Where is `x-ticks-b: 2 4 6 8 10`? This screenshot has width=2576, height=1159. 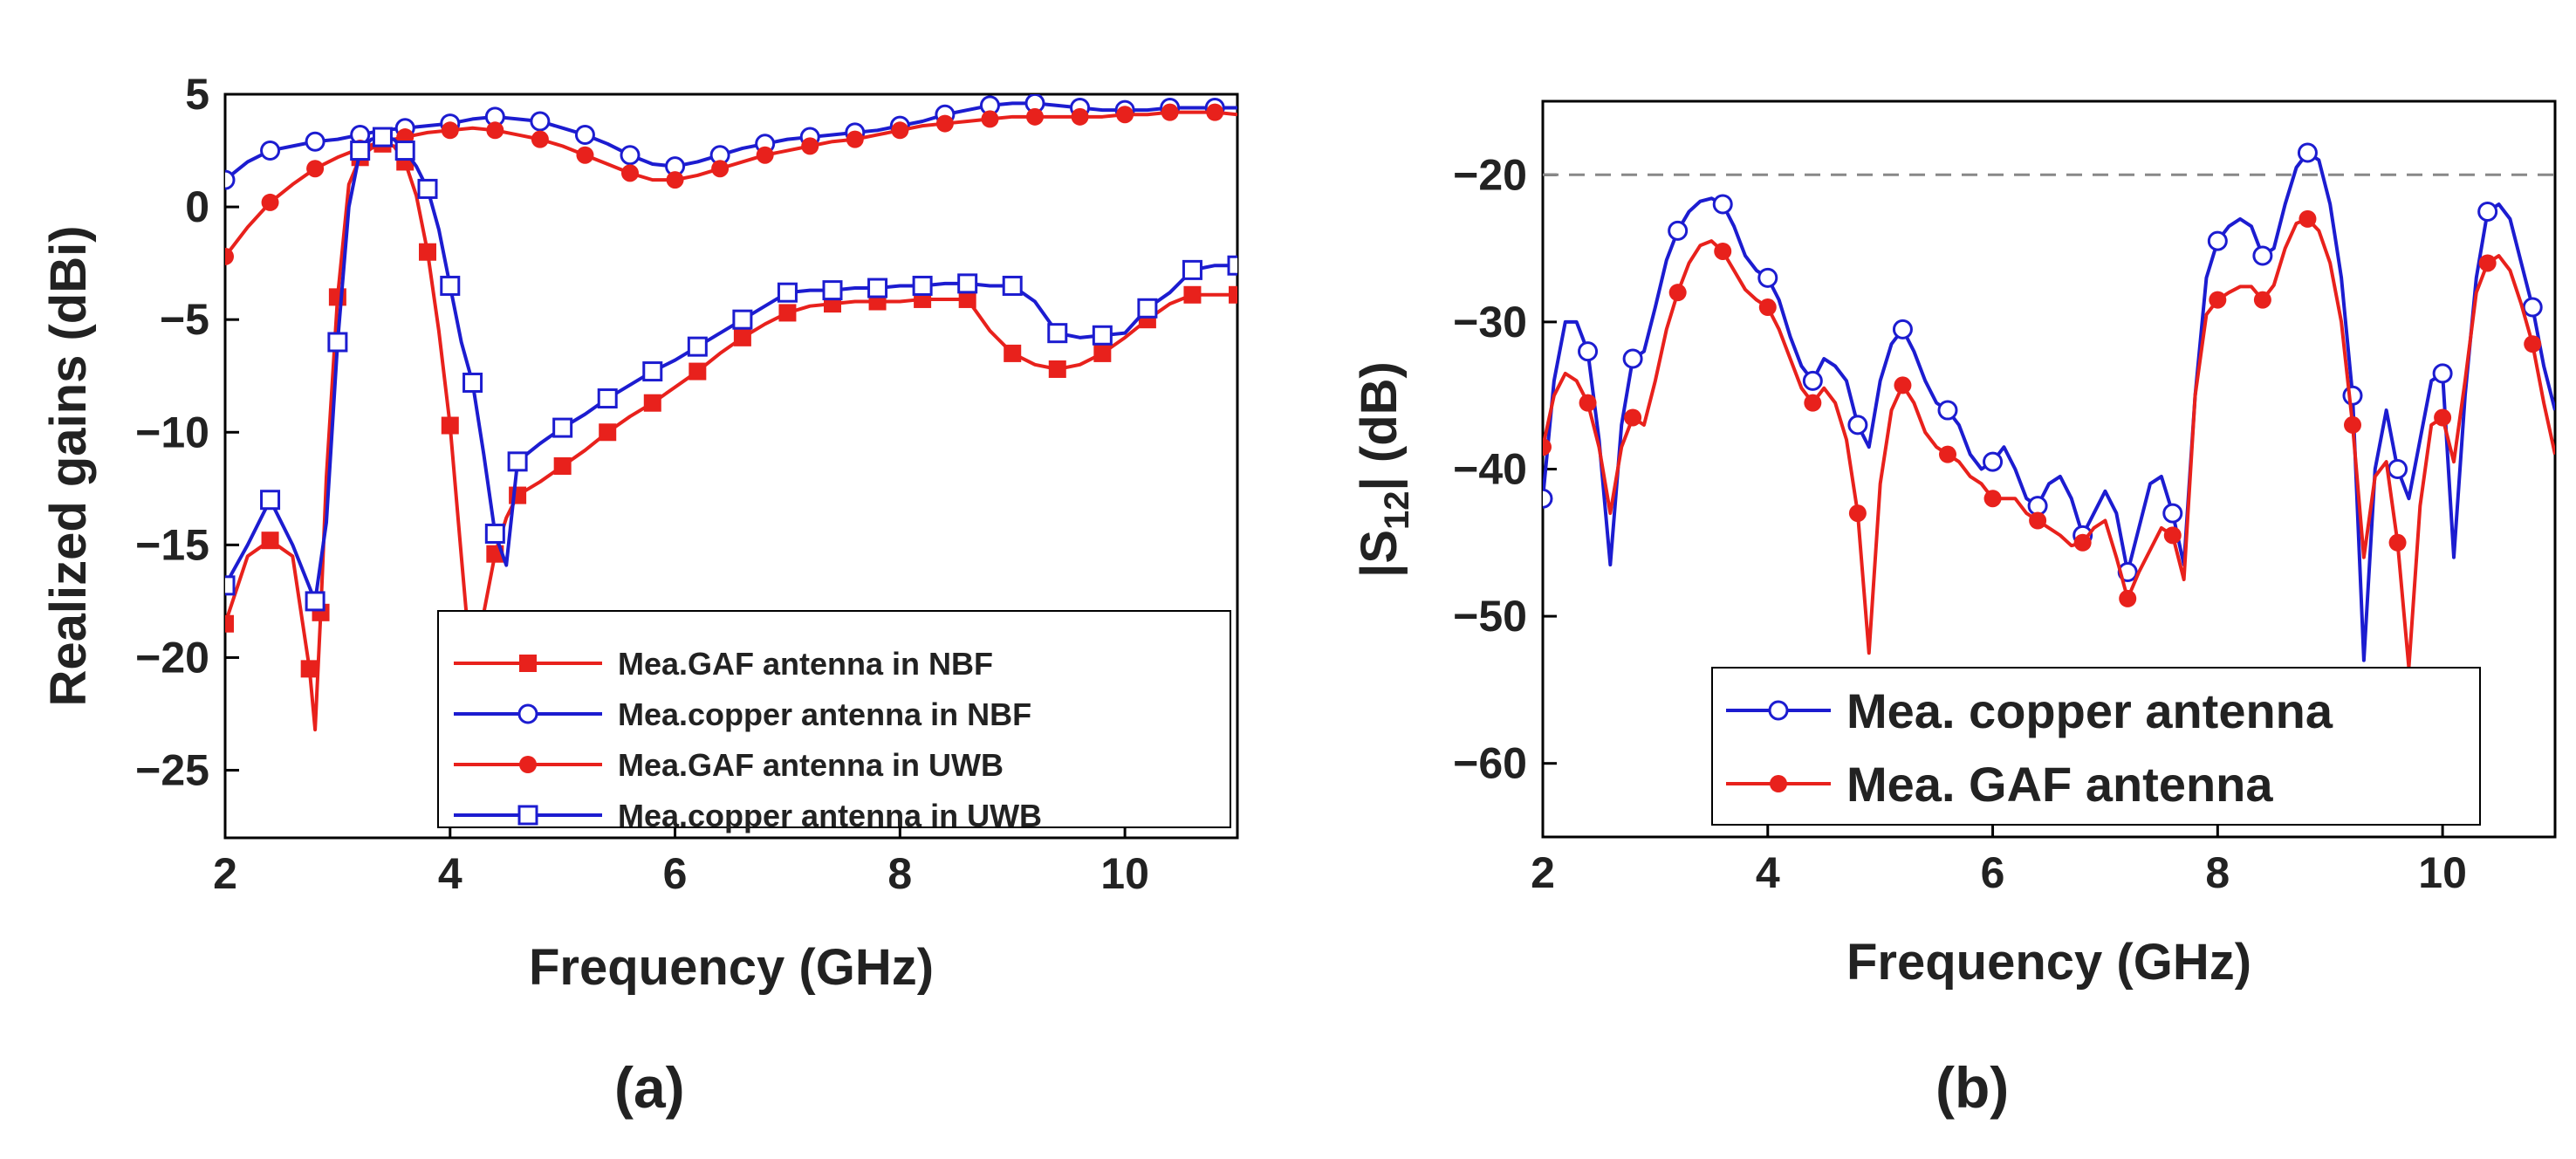 x-ticks-b: 2 4 6 8 10 is located at coordinates (1999, 860).